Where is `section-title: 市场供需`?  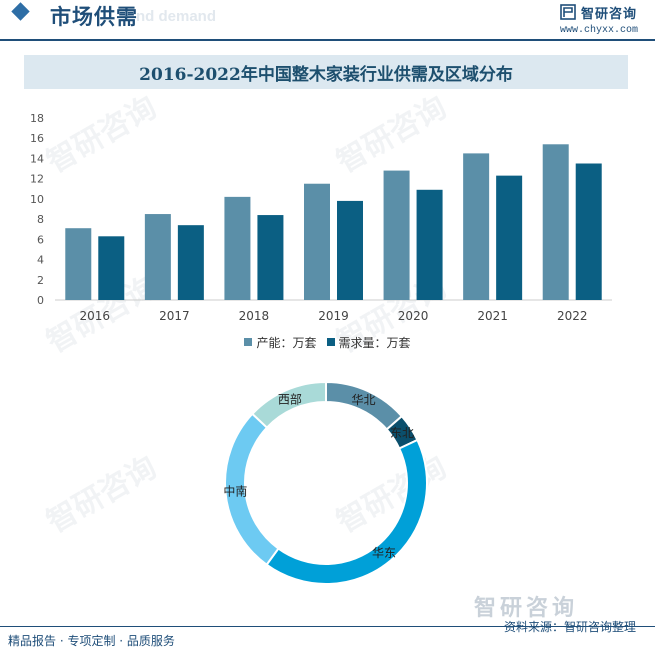
section-title: 市场供需 is located at coordinates (94, 16).